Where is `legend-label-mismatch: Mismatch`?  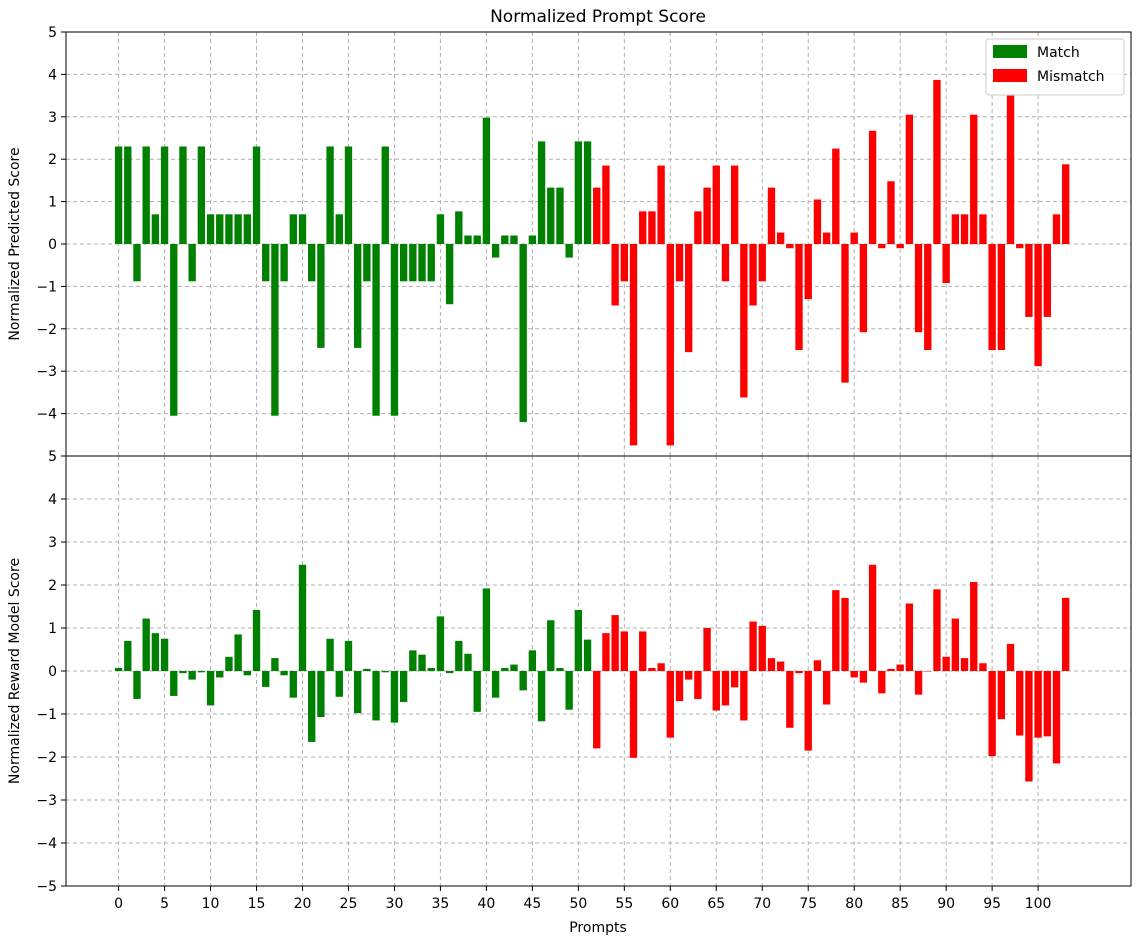
legend-label-mismatch: Mismatch is located at coordinates (1071, 77).